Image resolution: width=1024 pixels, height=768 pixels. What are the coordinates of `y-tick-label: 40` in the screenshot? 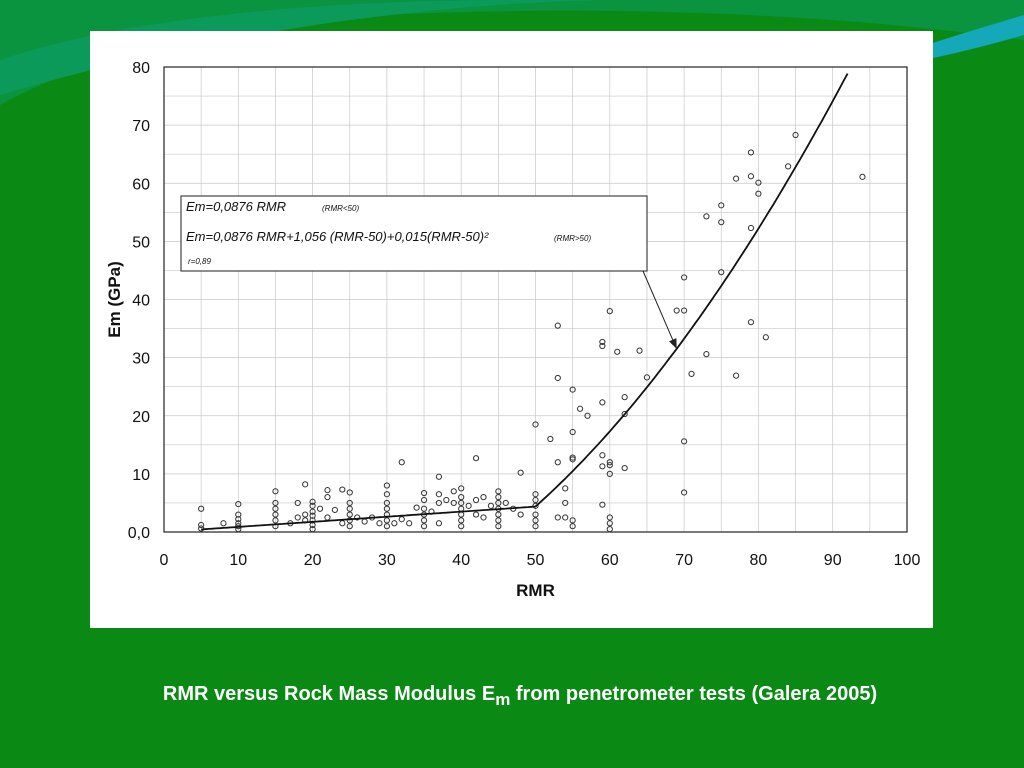 It's located at (141, 301).